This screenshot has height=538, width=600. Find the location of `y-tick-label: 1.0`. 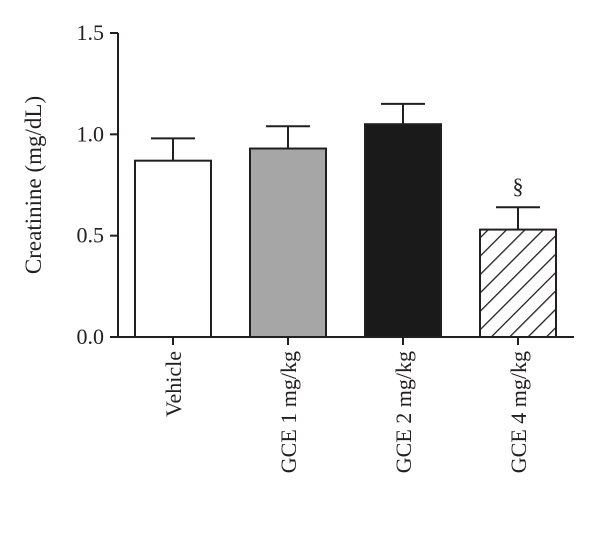

y-tick-label: 1.0 is located at coordinates (91, 133).